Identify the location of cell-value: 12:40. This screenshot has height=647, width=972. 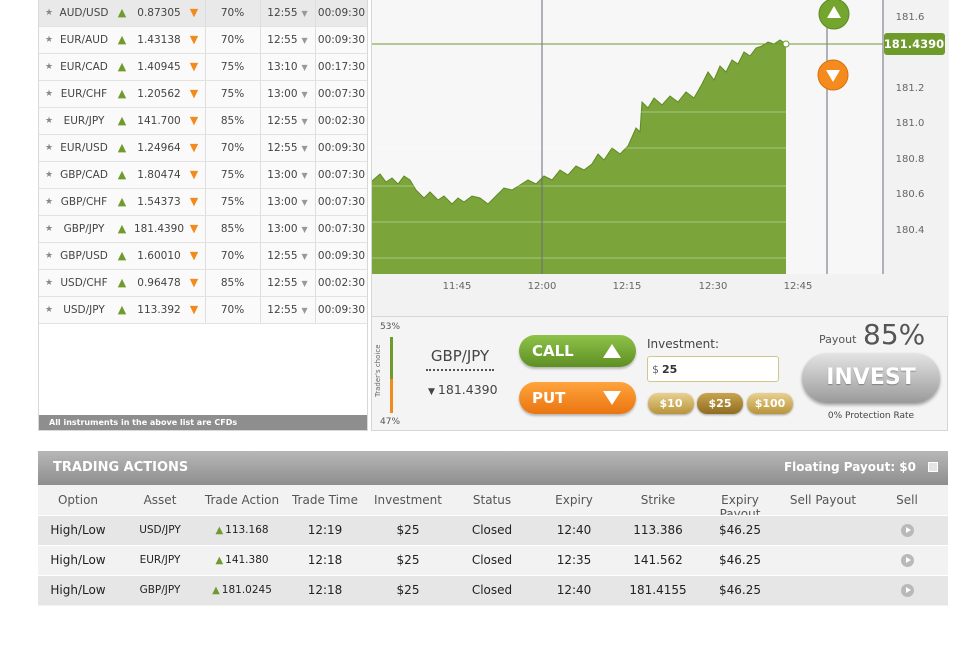
(574, 530).